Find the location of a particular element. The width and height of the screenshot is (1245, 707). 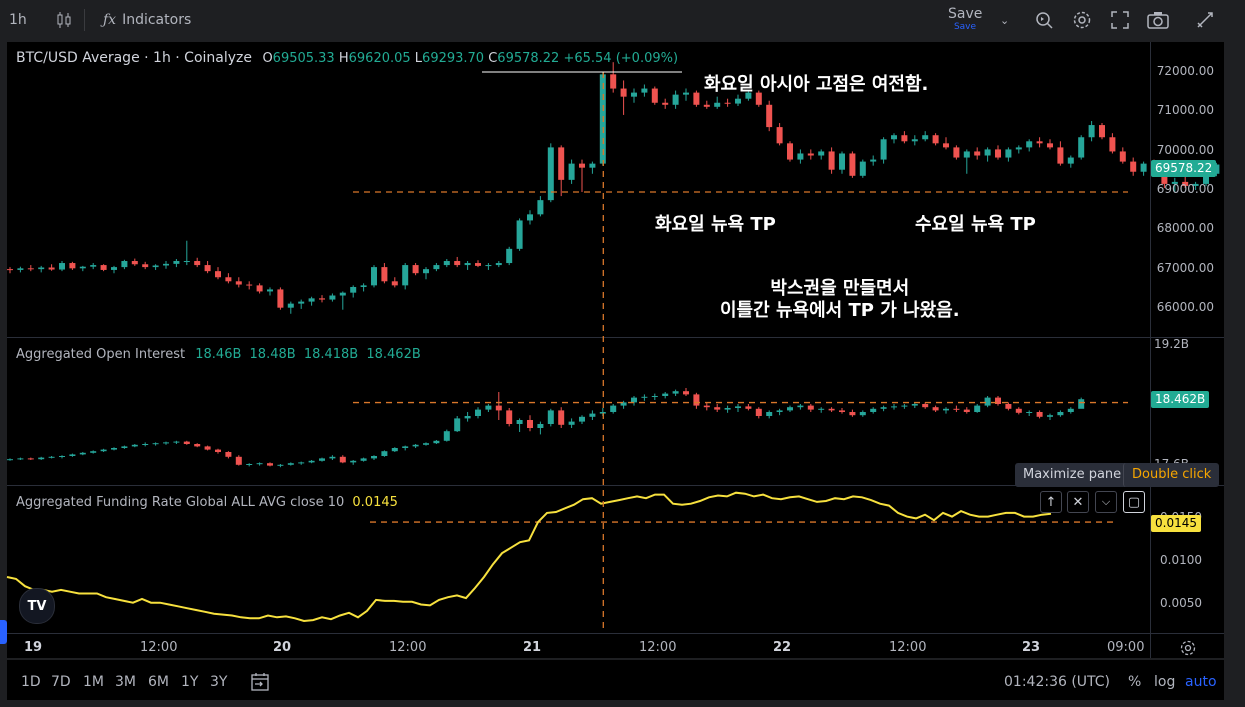

log-scale-toggle: log is located at coordinates (1165, 682).